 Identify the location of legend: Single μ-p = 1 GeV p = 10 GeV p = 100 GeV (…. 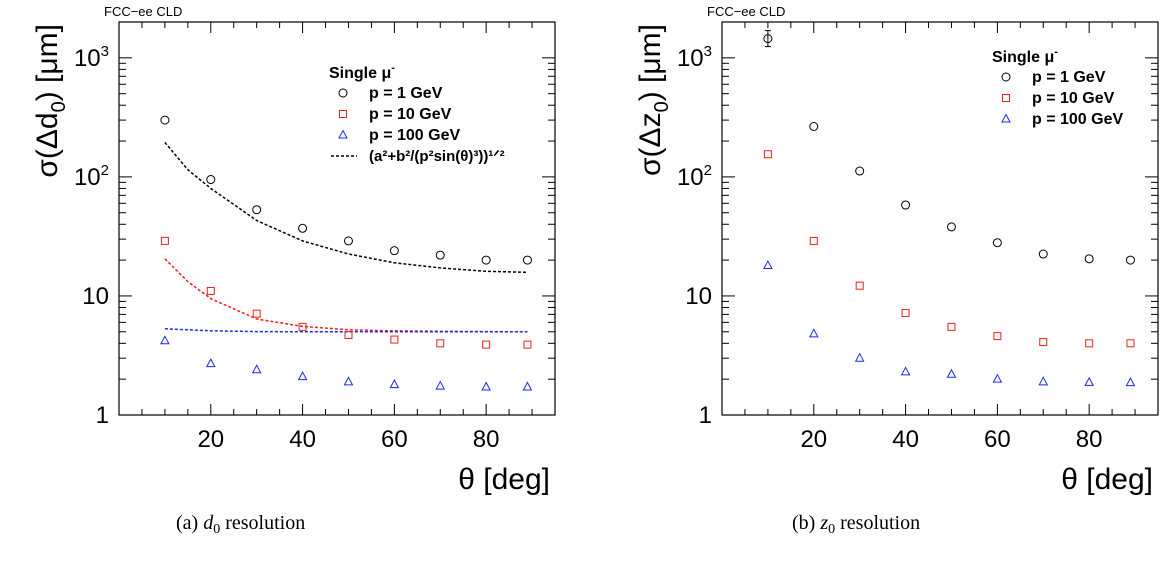
(417, 113).